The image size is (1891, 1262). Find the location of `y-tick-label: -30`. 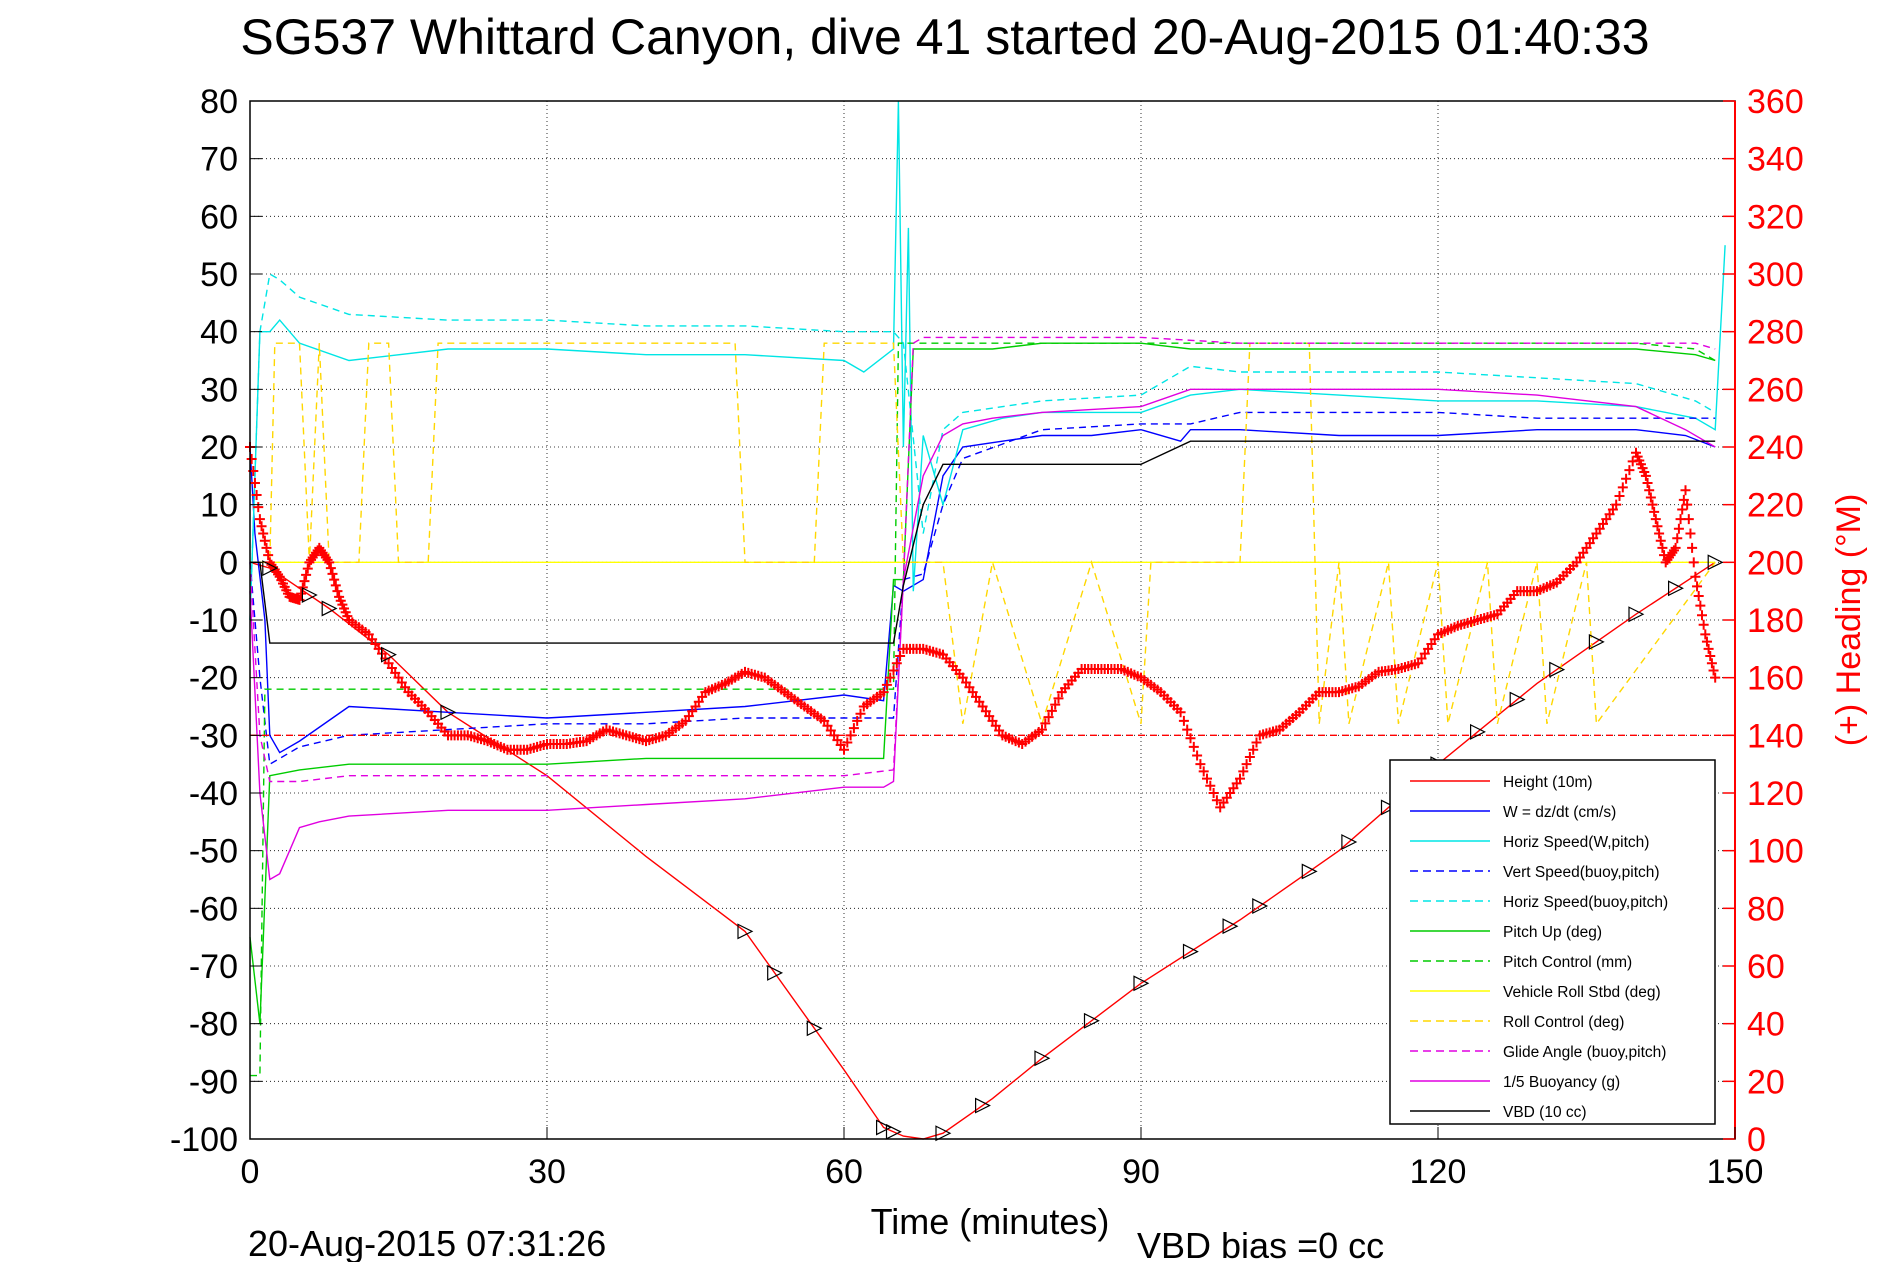

y-tick-label: -30 is located at coordinates (213, 736).